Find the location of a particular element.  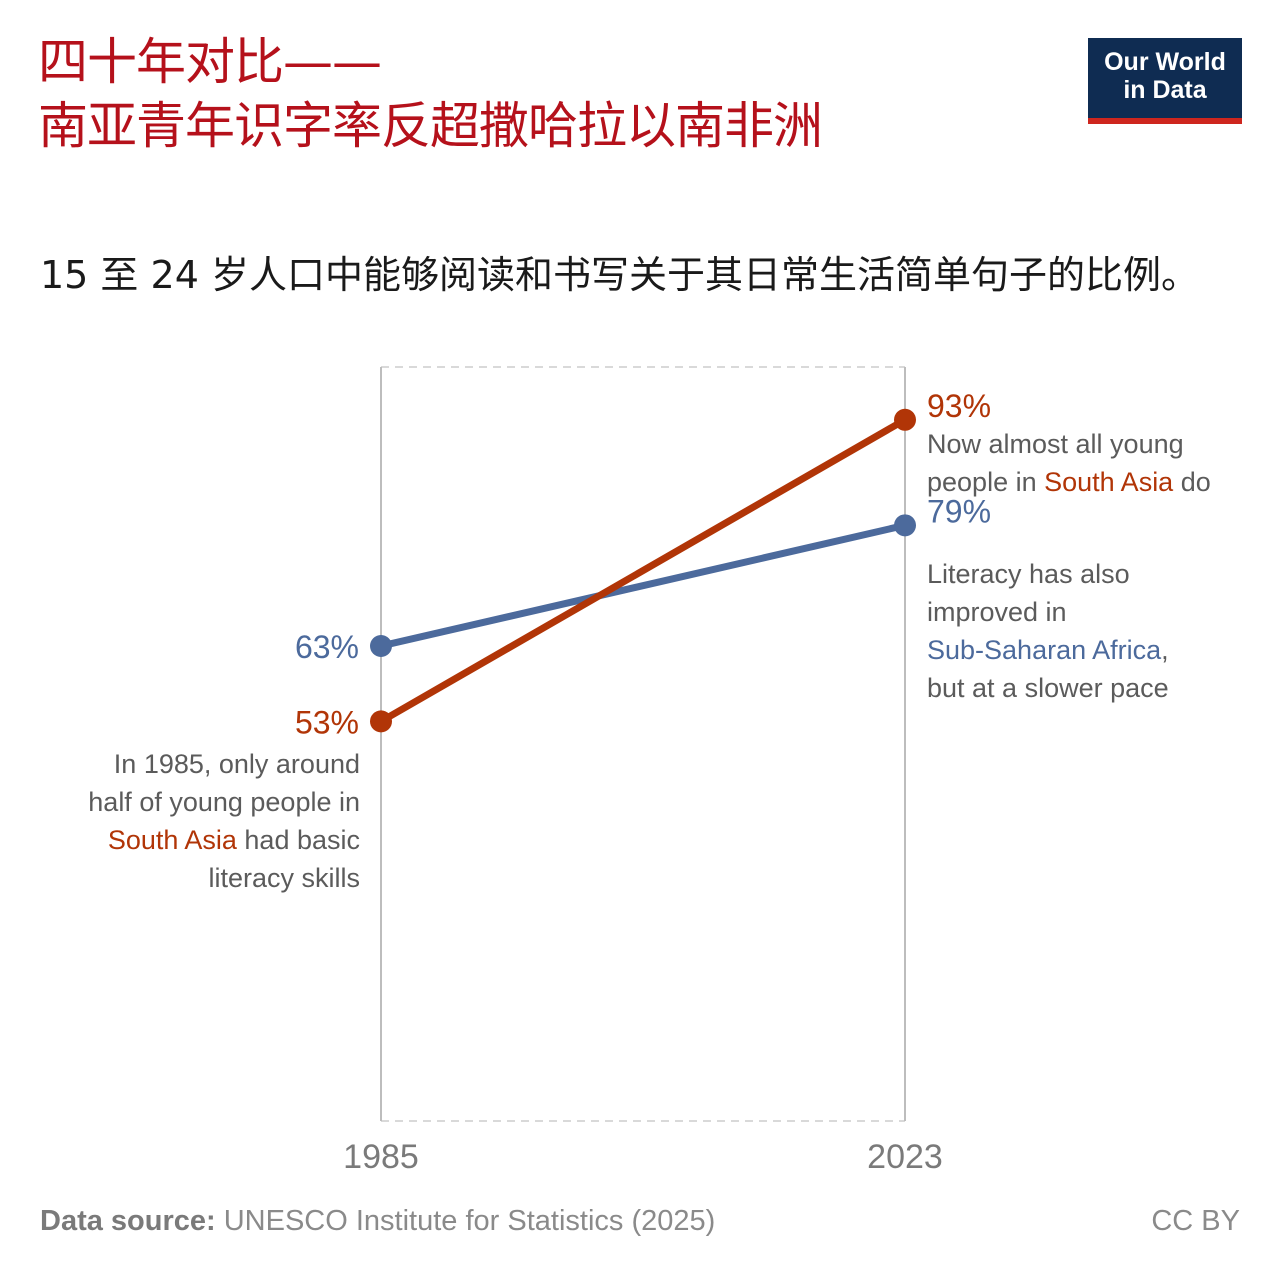

our-world-in-data-logo: Our World in Data is located at coordinates (1165, 81).